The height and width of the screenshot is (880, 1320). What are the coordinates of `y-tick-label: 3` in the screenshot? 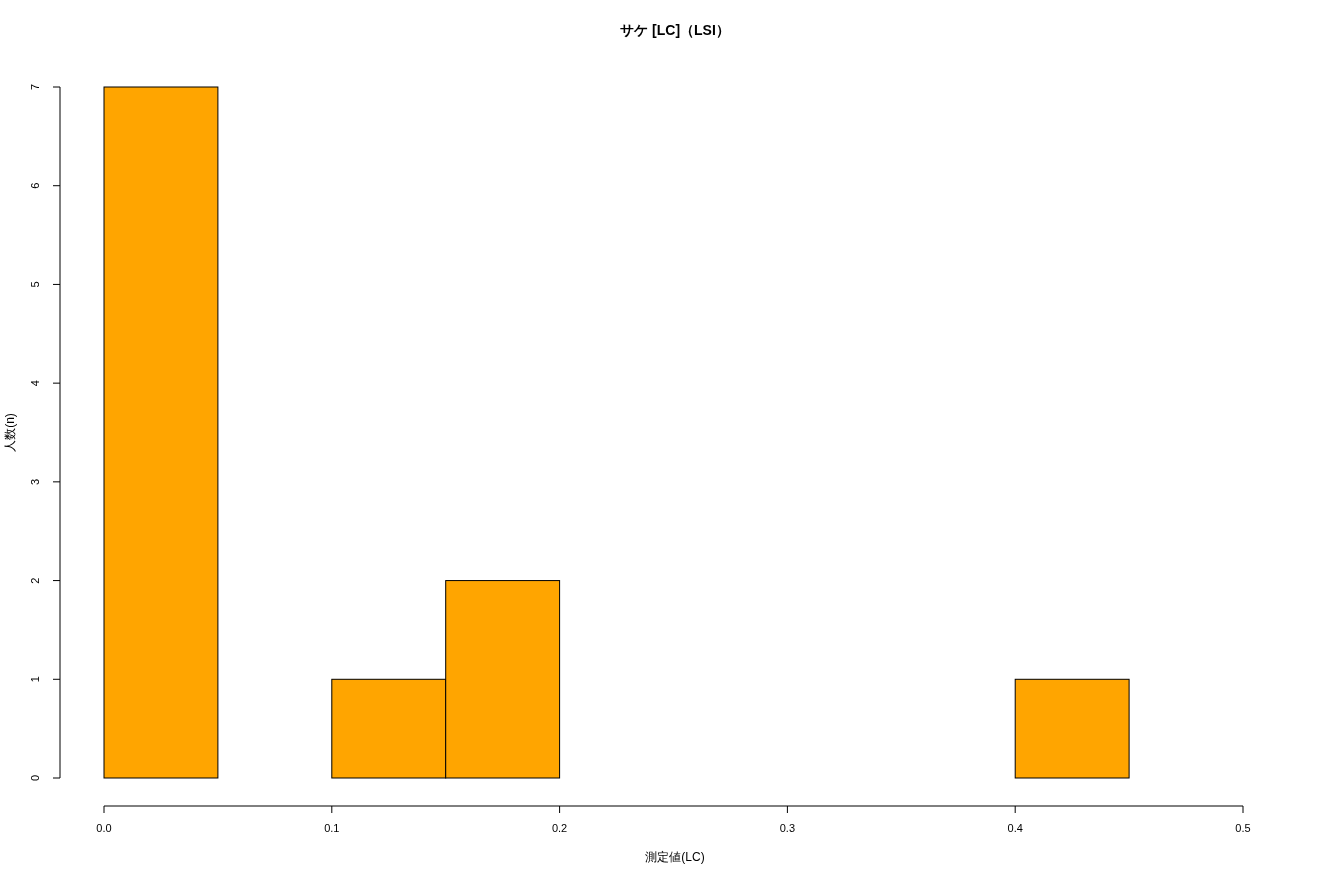 It's located at (35, 481).